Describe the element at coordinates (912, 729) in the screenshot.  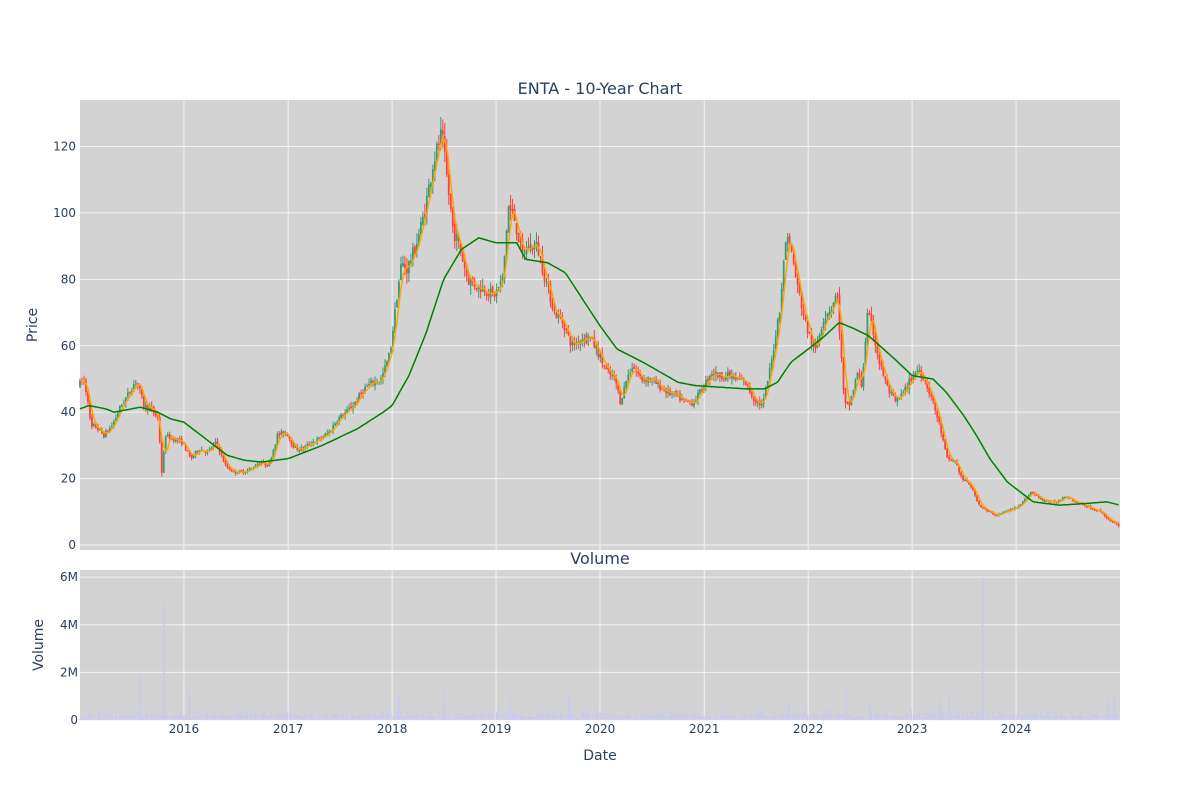
I see `x-tick-label: 2023` at that location.